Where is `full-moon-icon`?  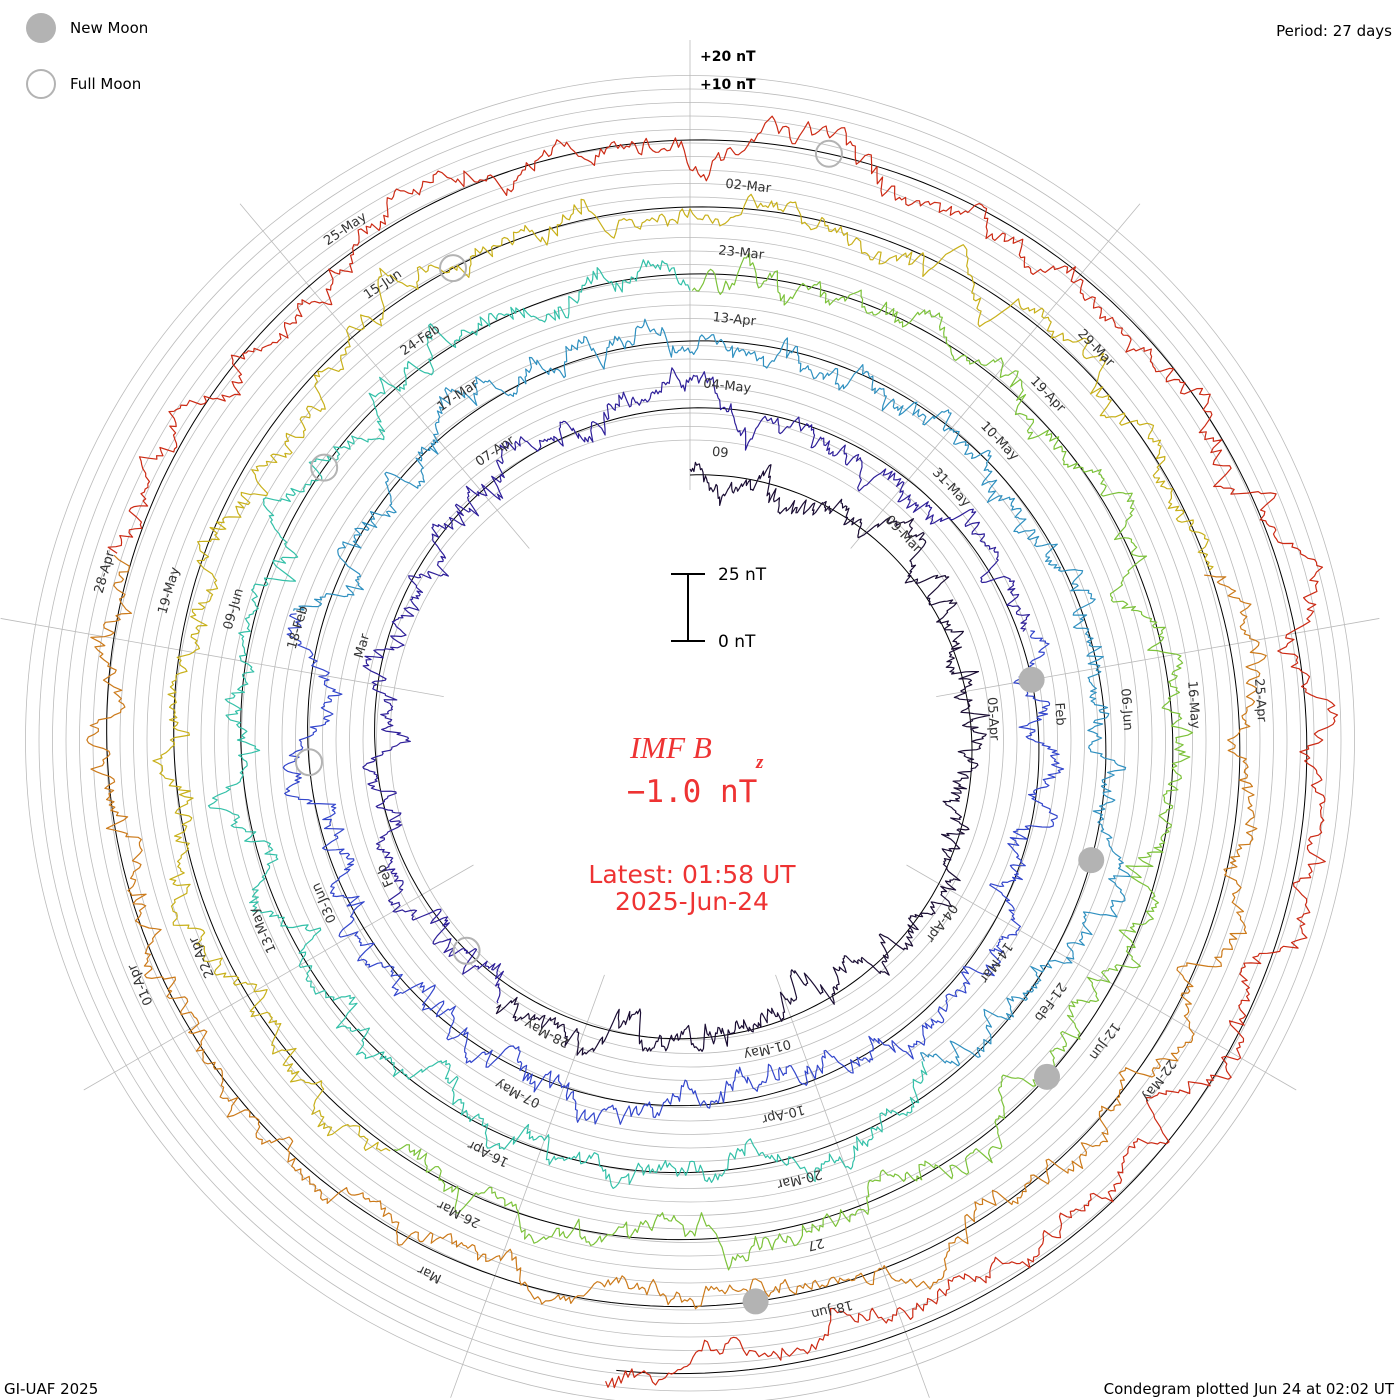 full-moon-icon is located at coordinates (41, 84).